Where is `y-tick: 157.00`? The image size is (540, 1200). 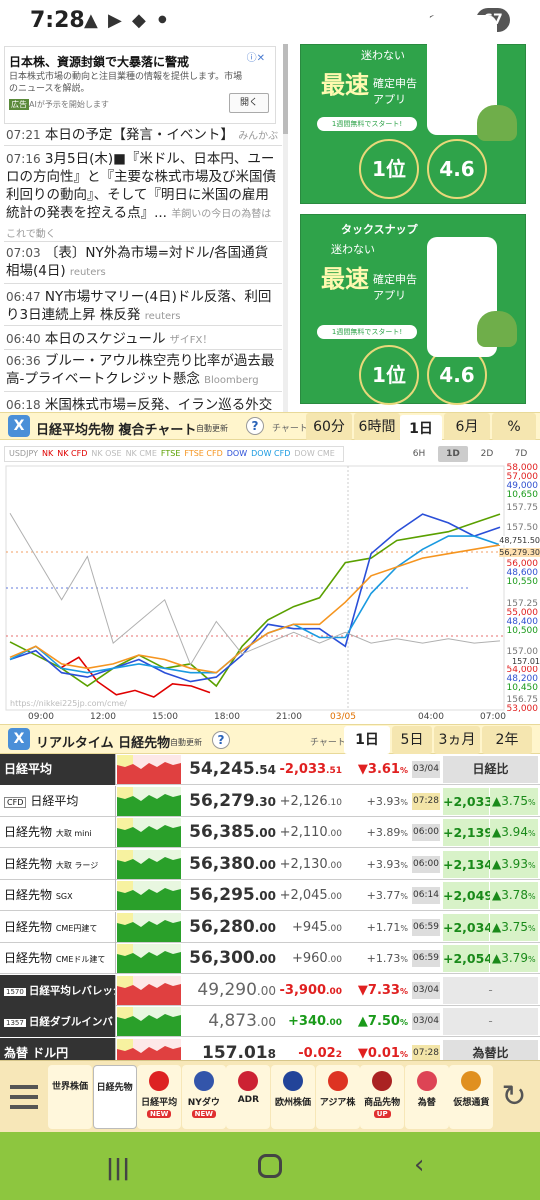
y-tick: 157.00 is located at coordinates (522, 652).